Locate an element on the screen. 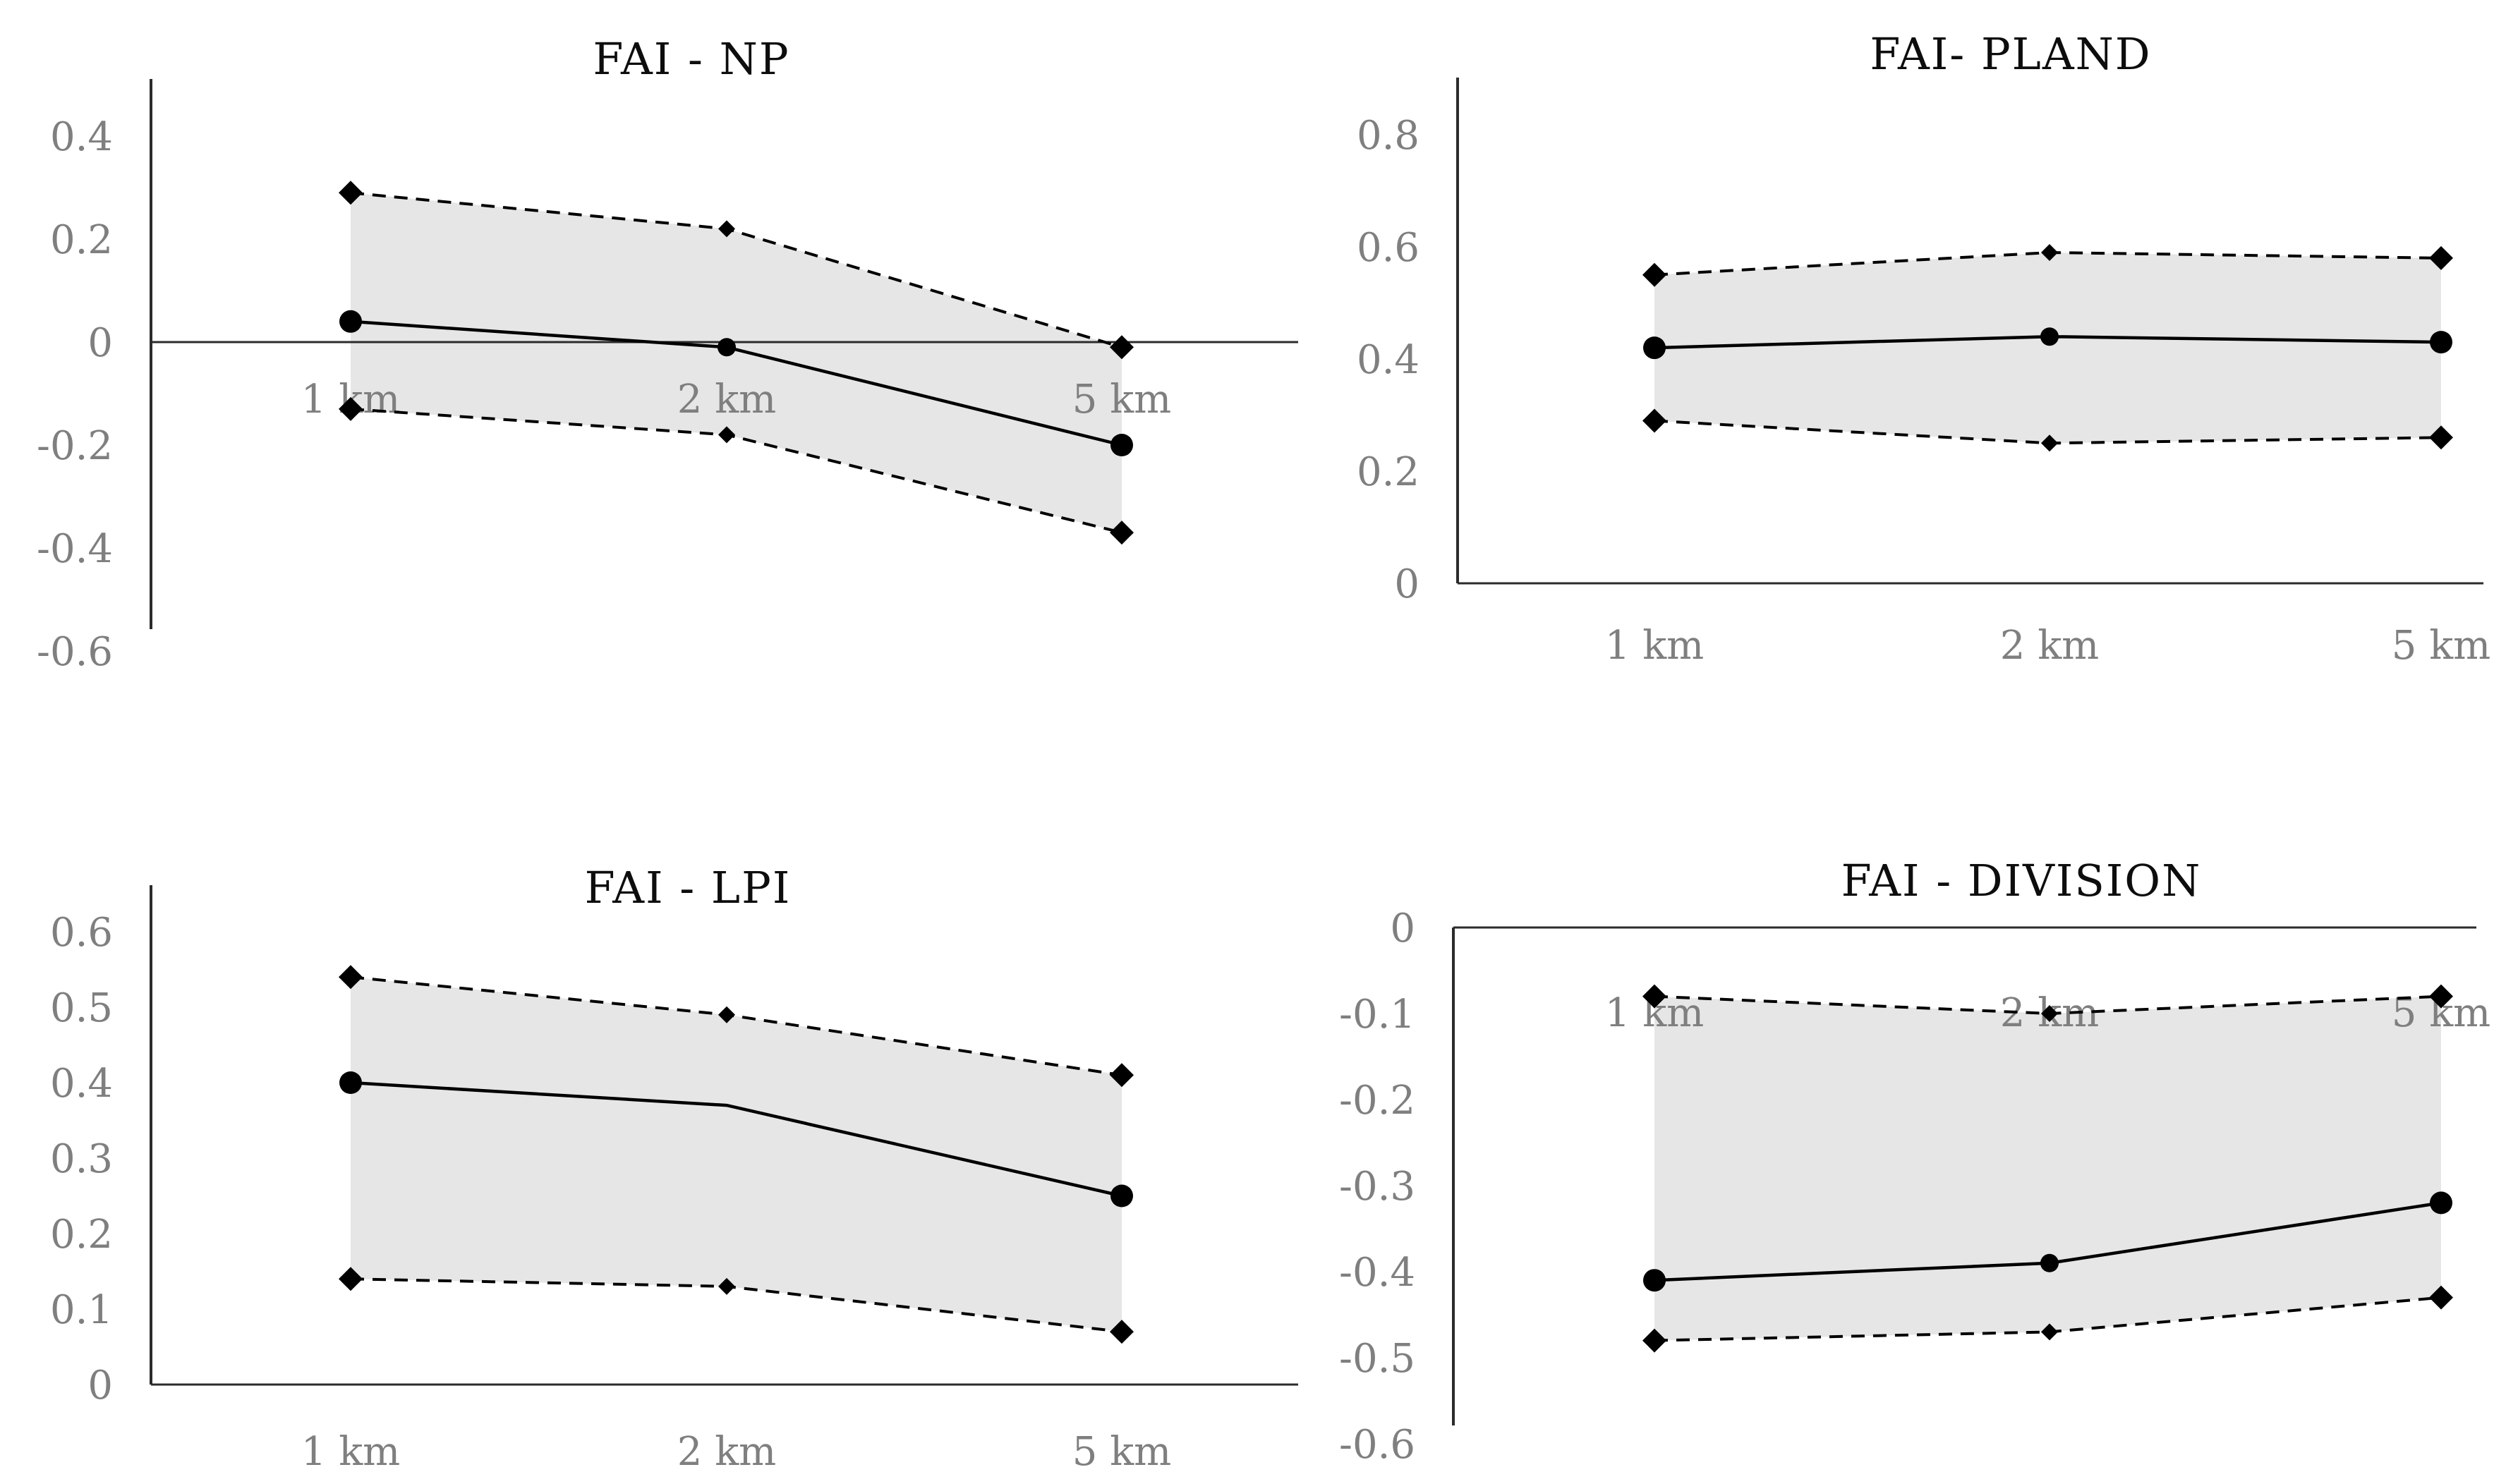 This screenshot has height=1484, width=2494. y-tick-label: 0.3 is located at coordinates (82, 1159).